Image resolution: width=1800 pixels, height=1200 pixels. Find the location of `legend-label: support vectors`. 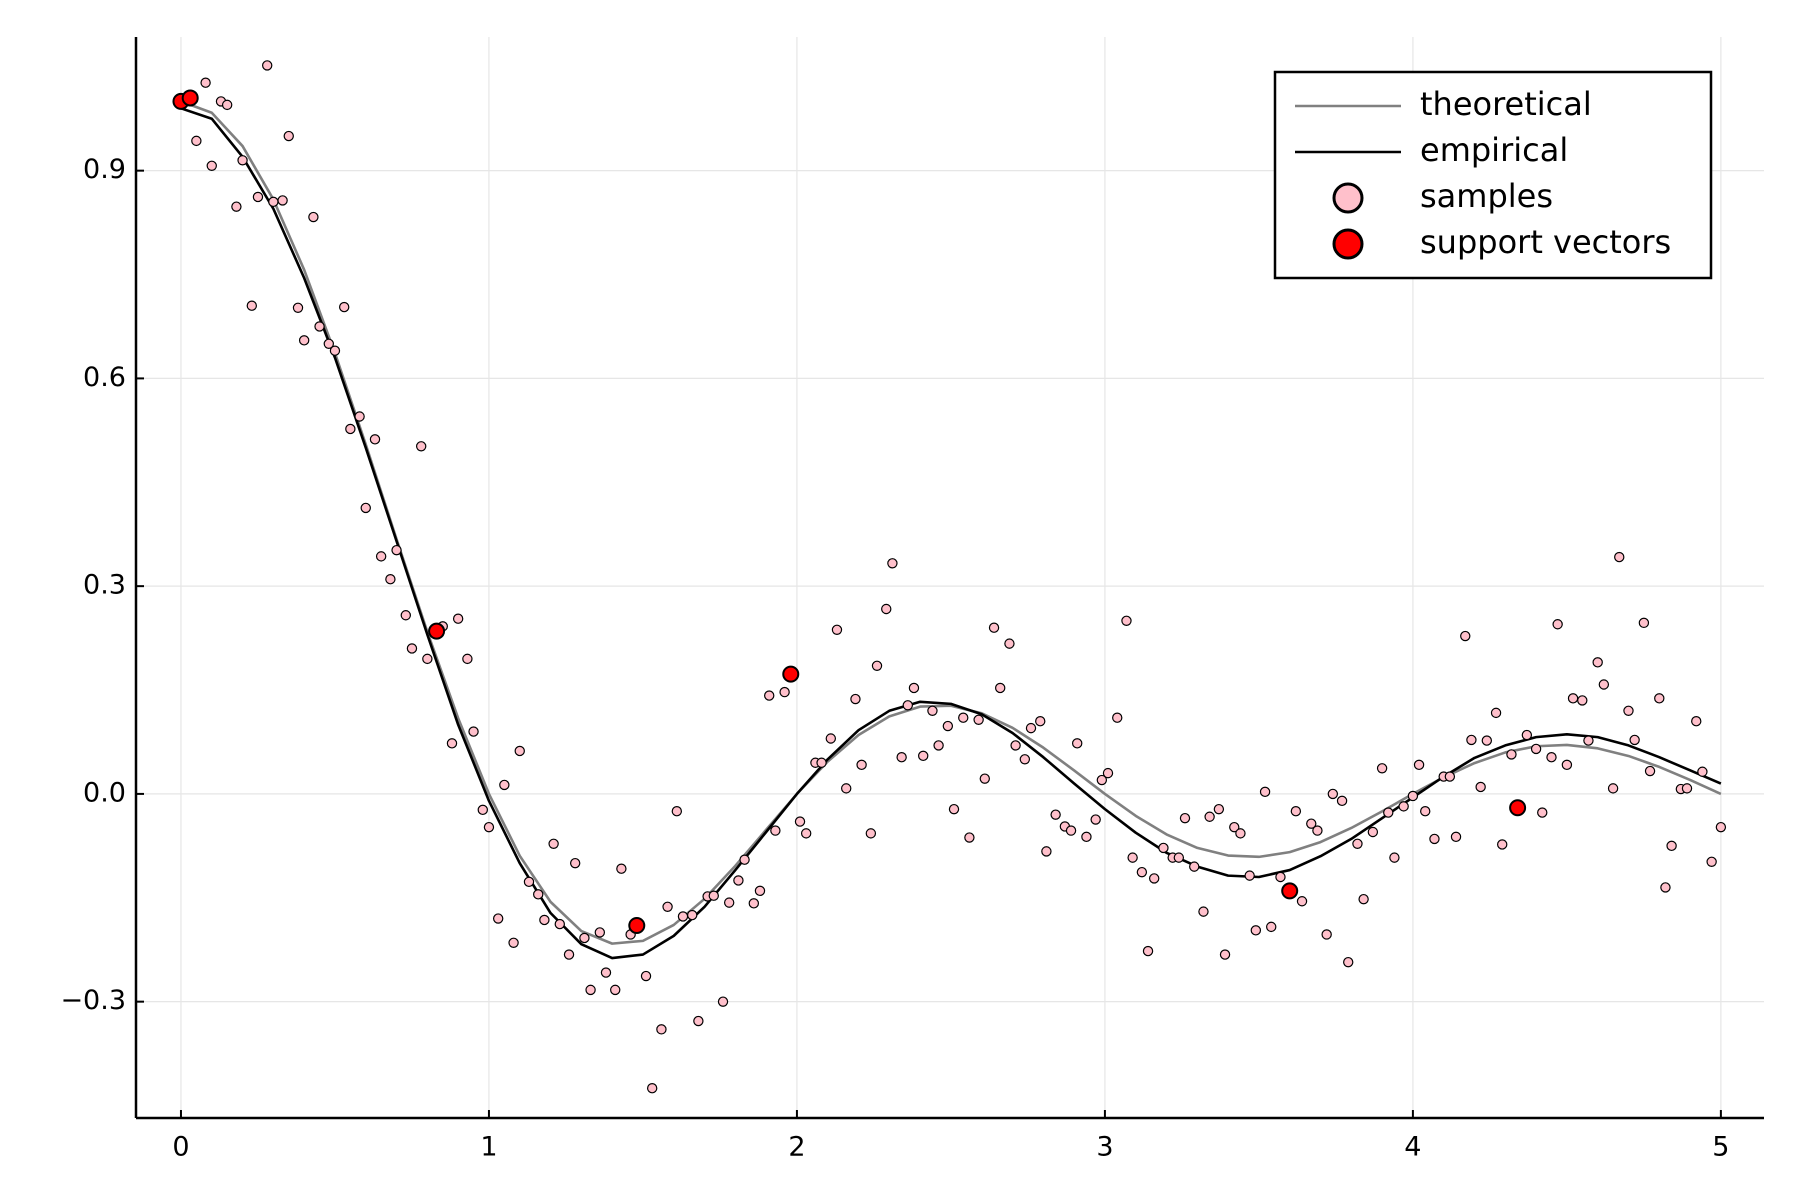

legend-label: support vectors is located at coordinates (1545, 242).